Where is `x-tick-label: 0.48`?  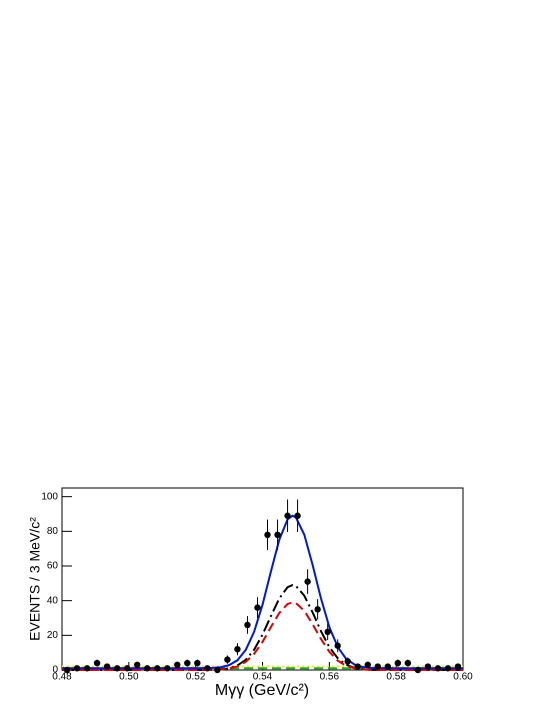 x-tick-label: 0.48 is located at coordinates (62, 677).